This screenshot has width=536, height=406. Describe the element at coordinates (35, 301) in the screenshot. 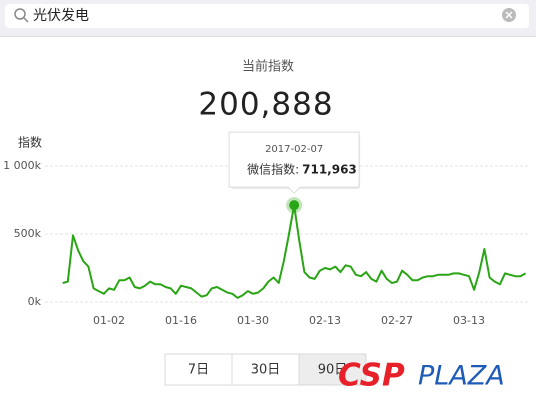

I see `y-tick-label: 0k` at that location.